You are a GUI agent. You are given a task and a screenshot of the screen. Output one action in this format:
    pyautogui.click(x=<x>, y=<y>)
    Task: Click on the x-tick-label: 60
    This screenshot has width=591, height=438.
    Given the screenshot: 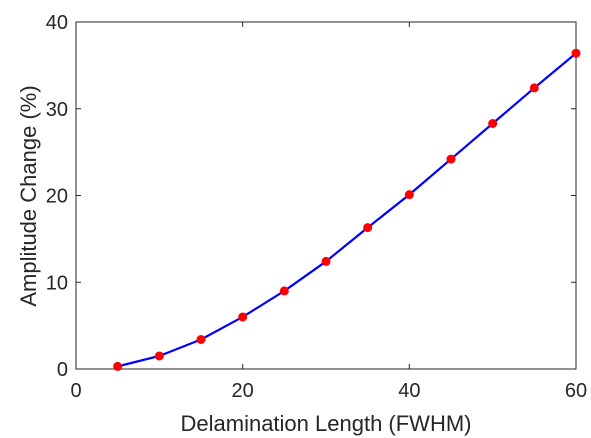 What is the action you would take?
    pyautogui.click(x=576, y=391)
    